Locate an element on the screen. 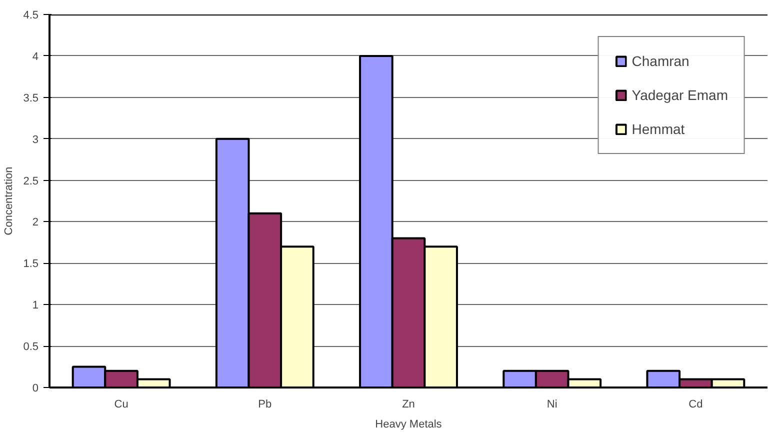 The width and height of the screenshot is (769, 433). y-tick-label: 0 is located at coordinates (35, 388).